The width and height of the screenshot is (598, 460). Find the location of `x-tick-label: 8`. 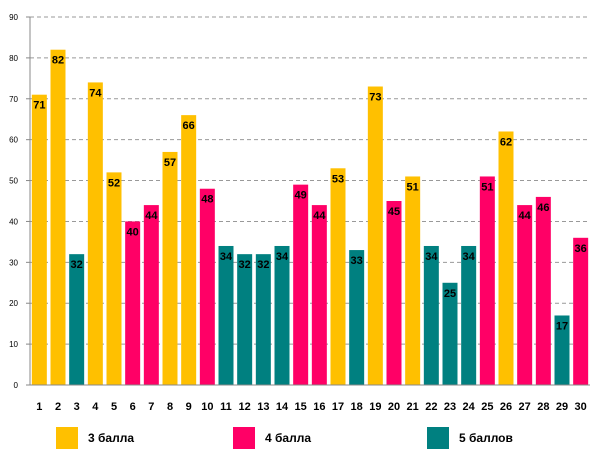

x-tick-label: 8 is located at coordinates (170, 407).